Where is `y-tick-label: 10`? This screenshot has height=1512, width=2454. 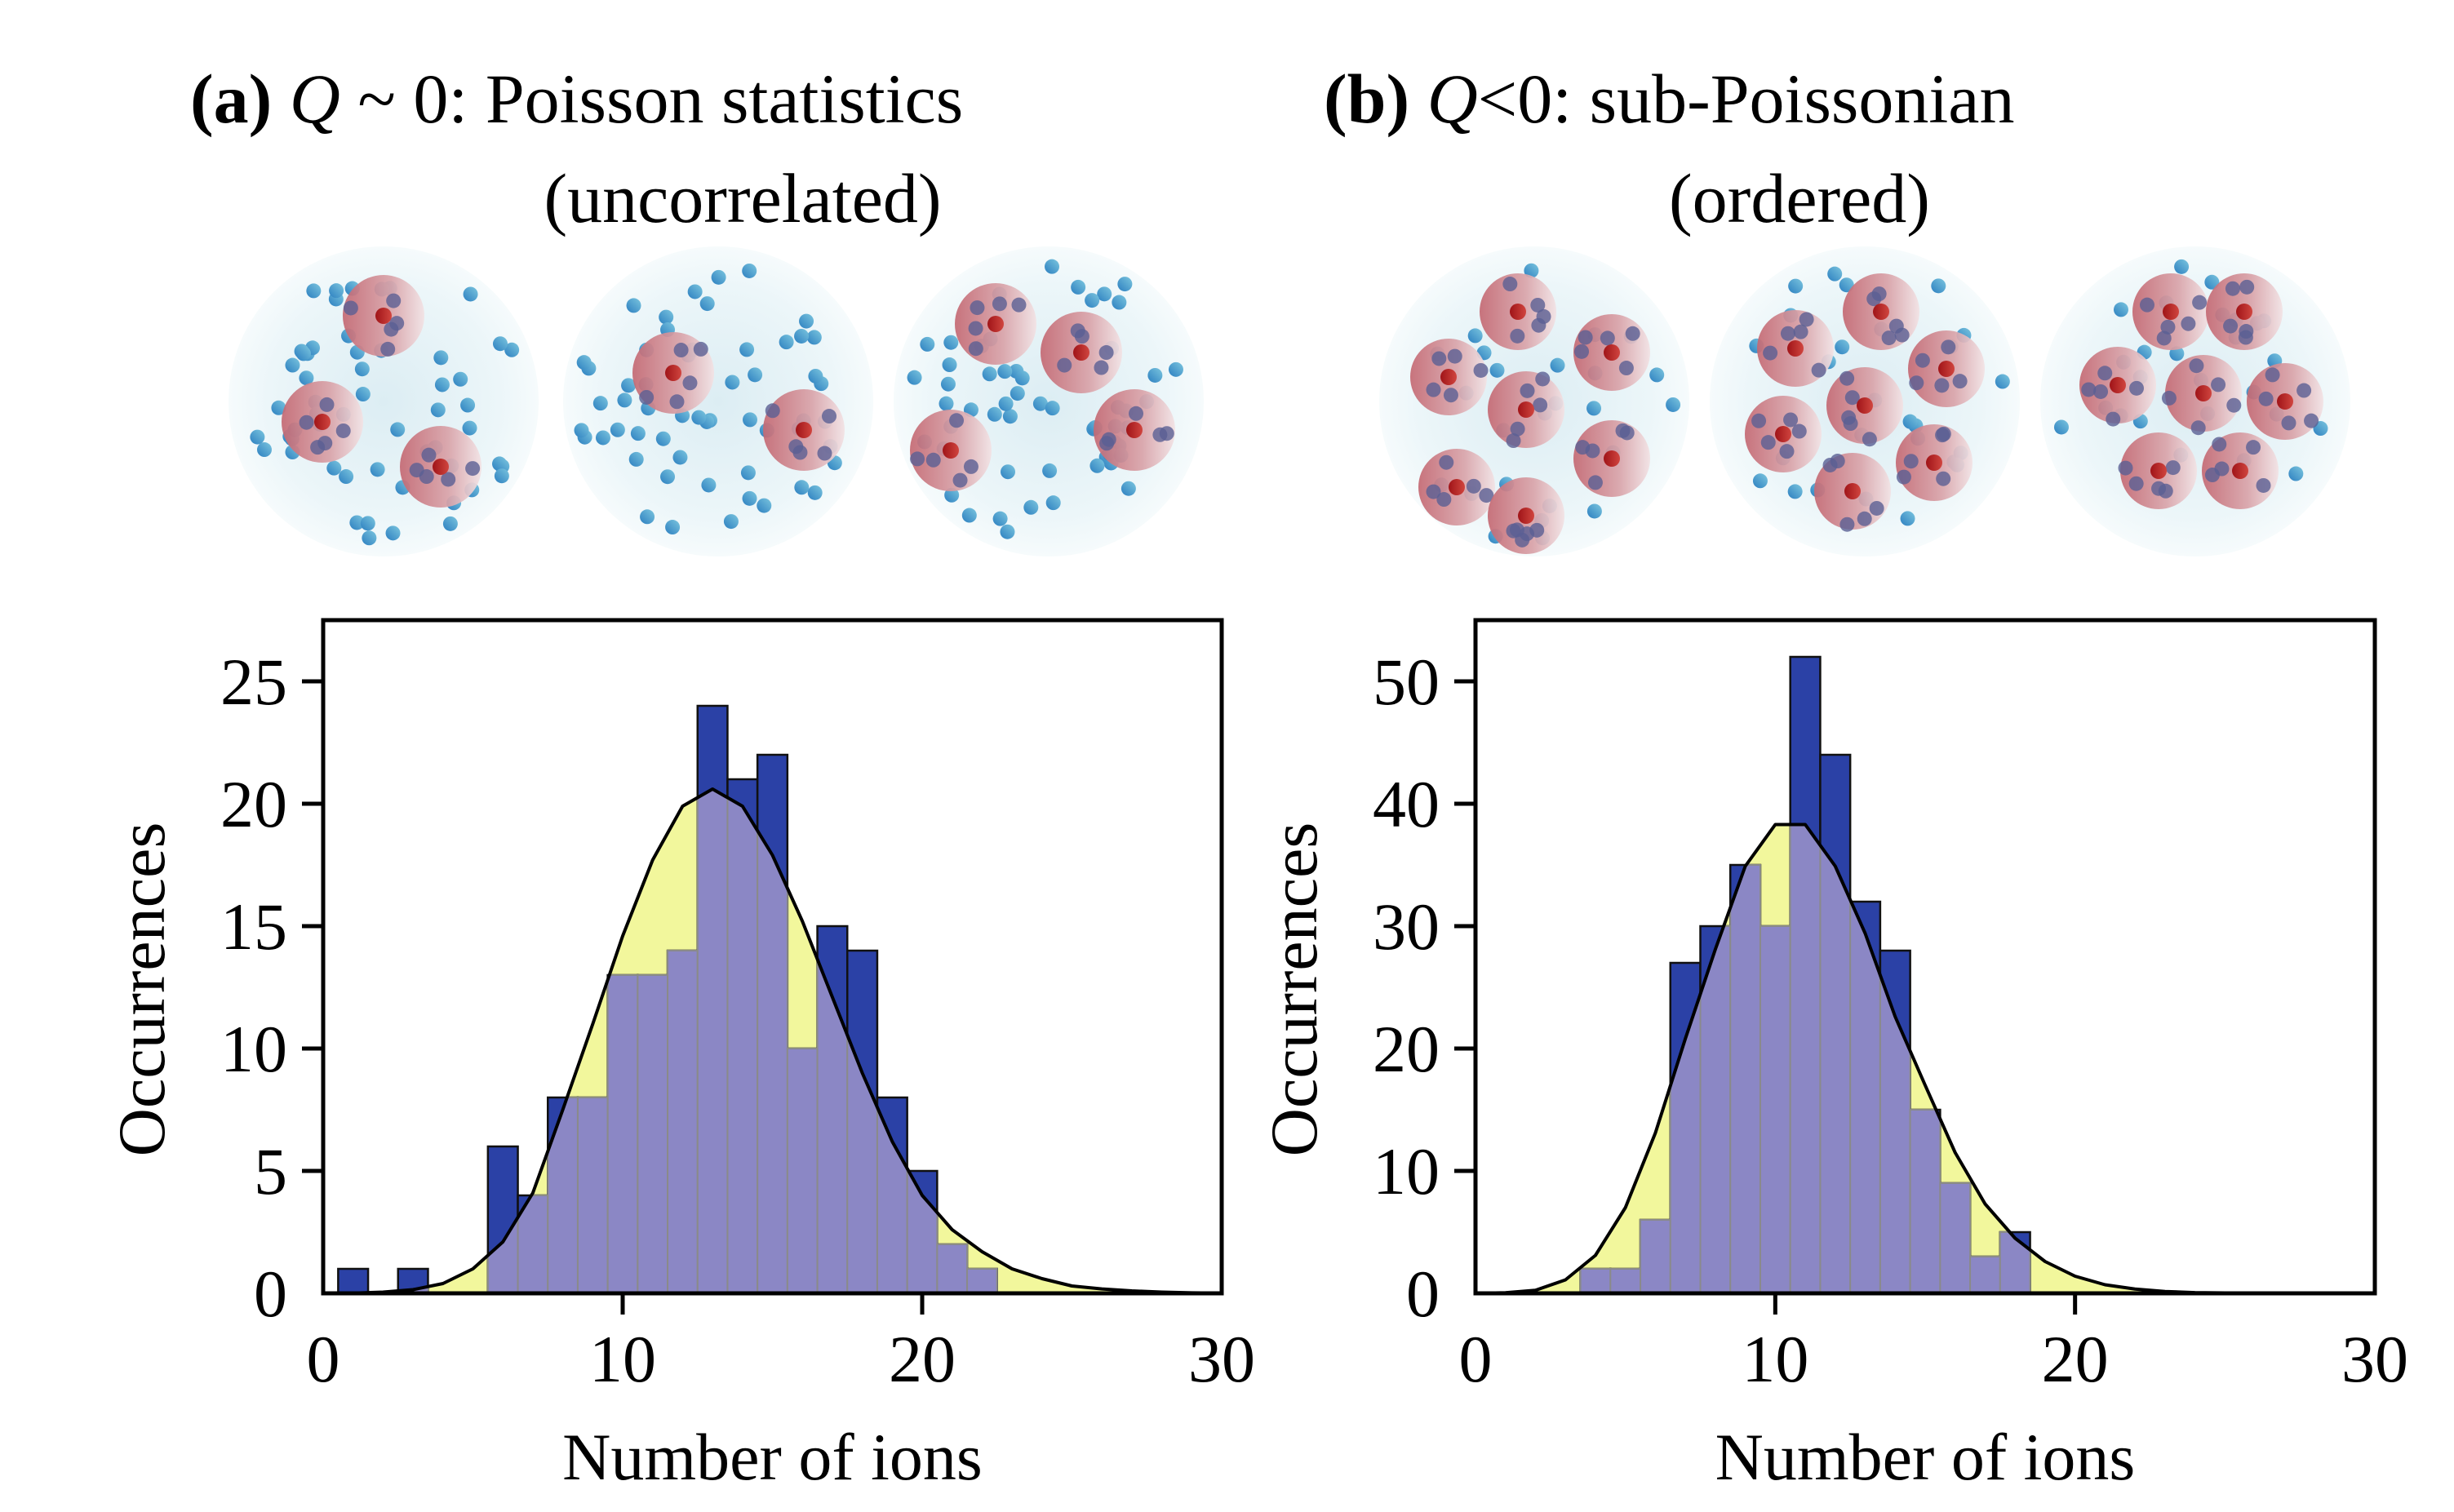 y-tick-label: 10 is located at coordinates (253, 1049).